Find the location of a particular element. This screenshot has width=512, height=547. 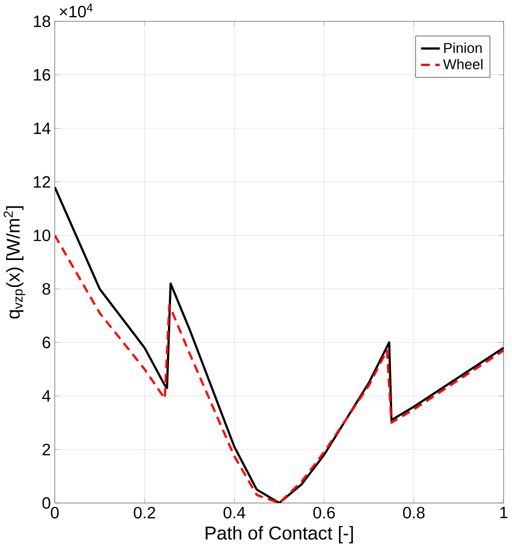

y-tick-label: 12 is located at coordinates (42, 182).